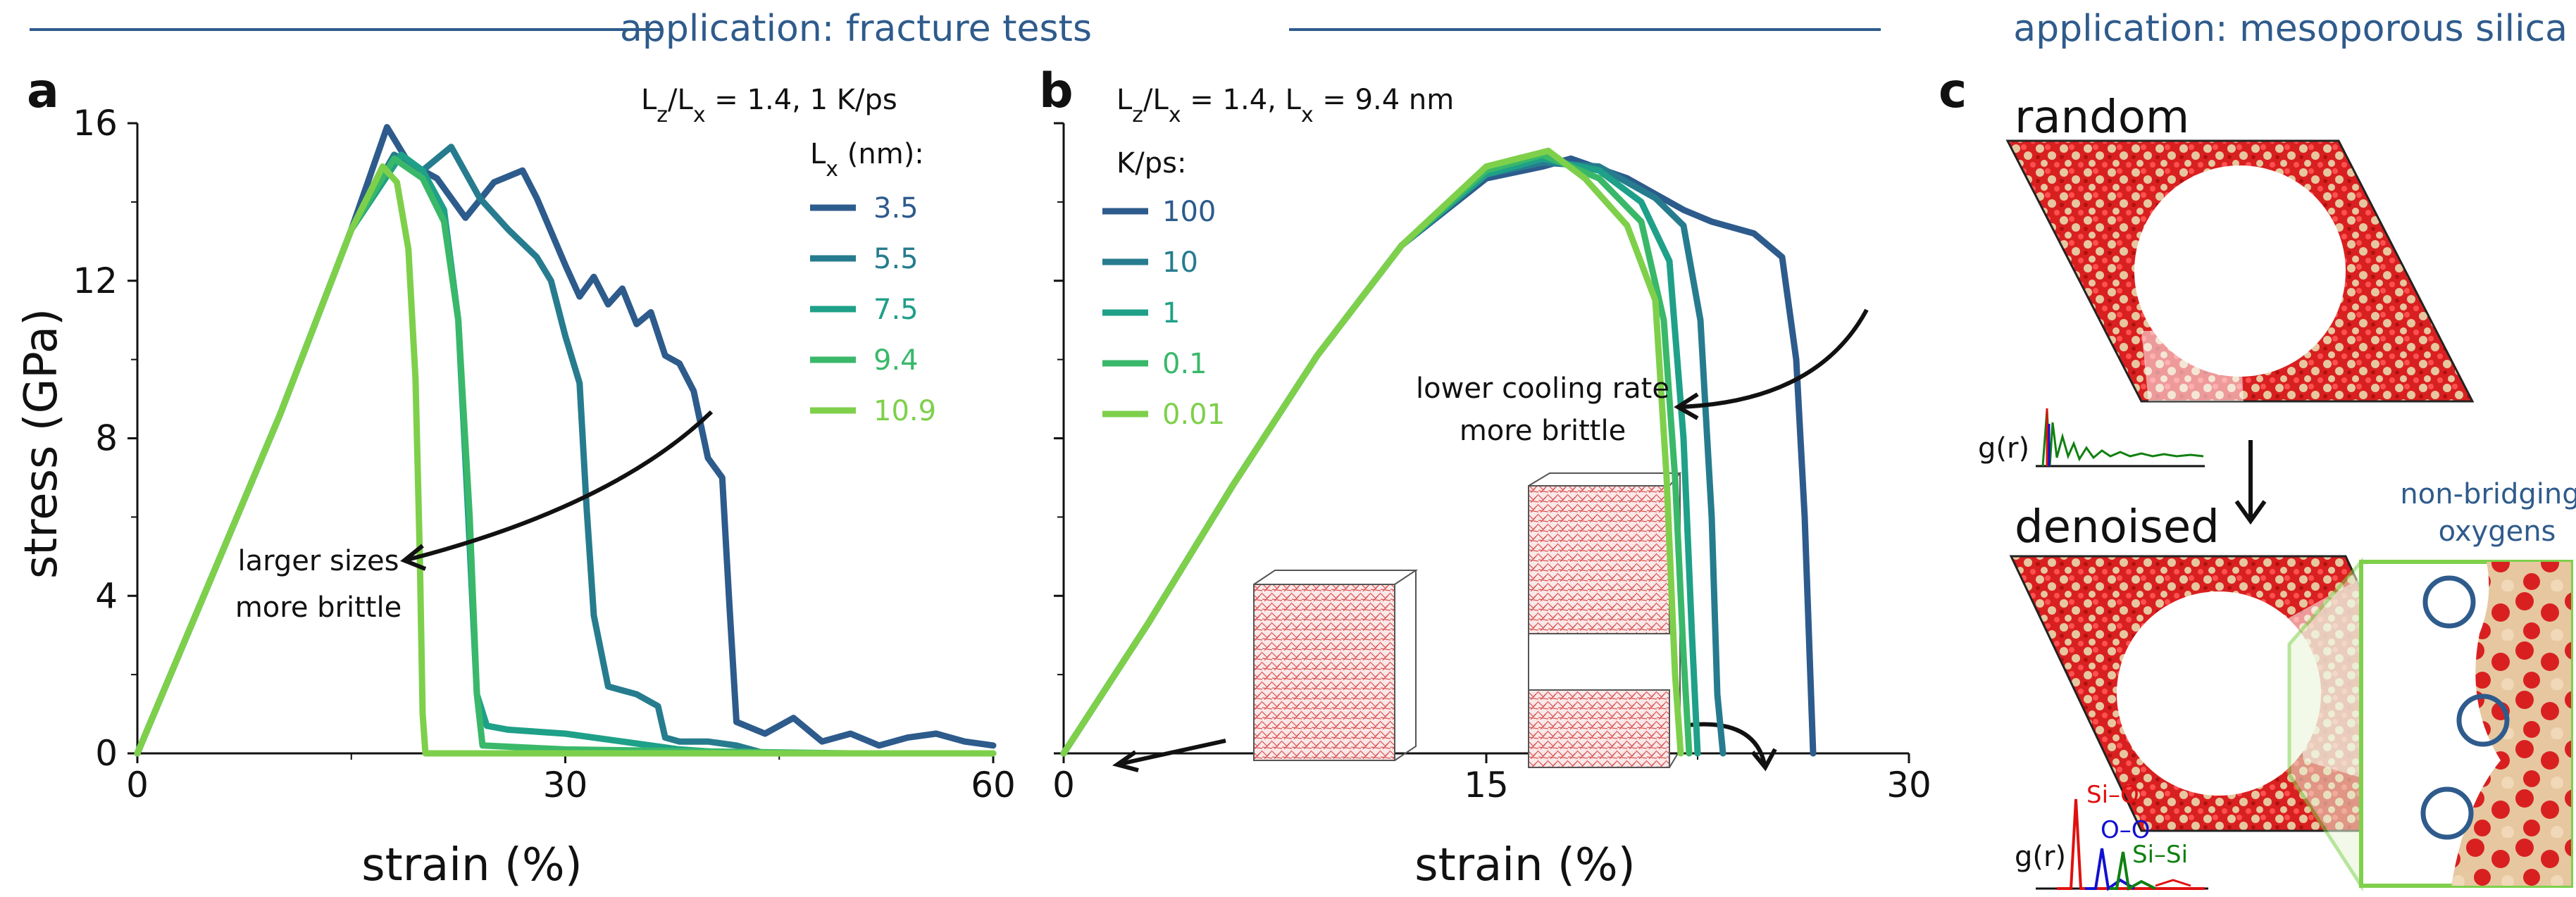 The image size is (2576, 897). Describe the element at coordinates (1687, 406) in the screenshot. I see `panel-b-annotation-arrowhead` at that location.